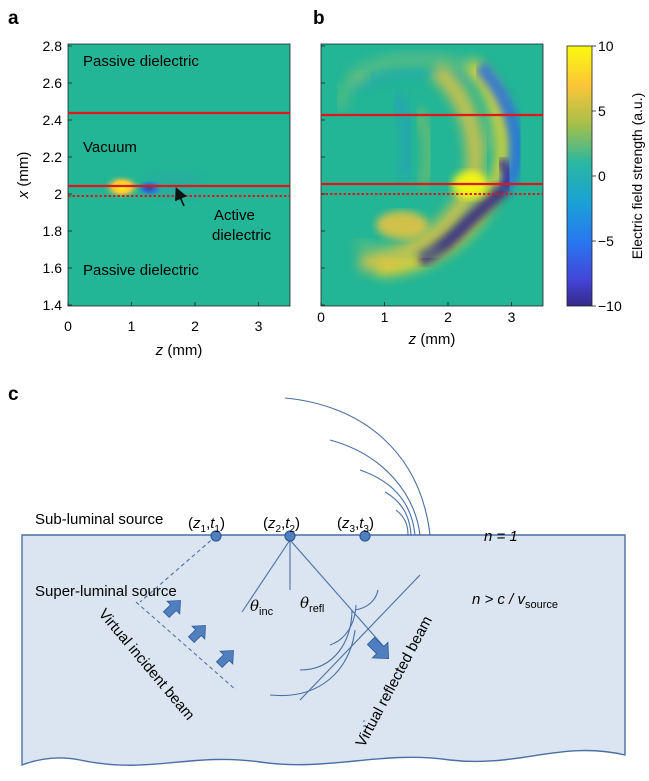  Describe the element at coordinates (141, 61) in the screenshot. I see `label-passive-top: Passive dielectric` at that location.